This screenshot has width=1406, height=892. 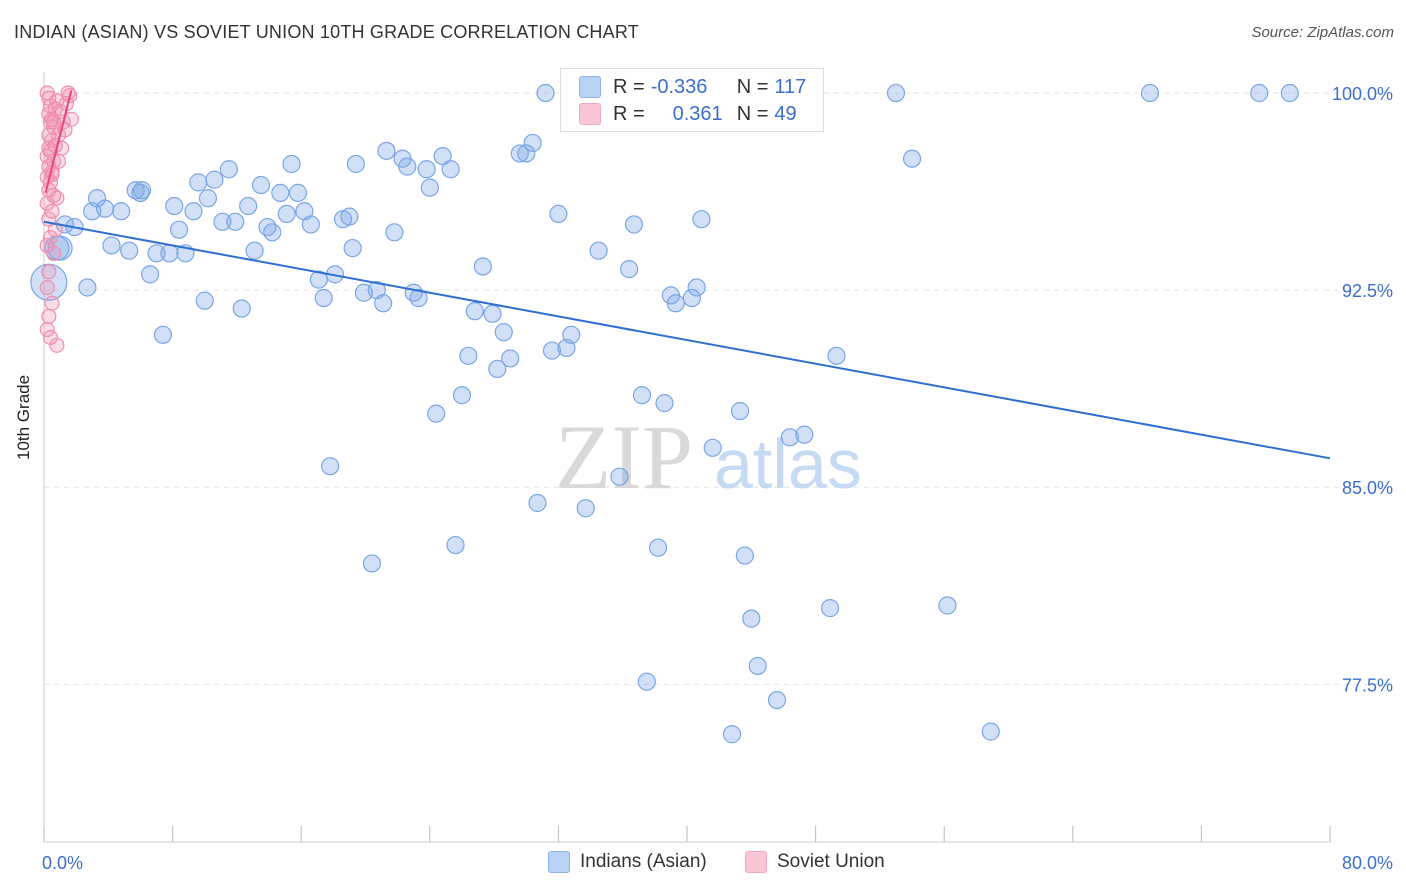 I want to click on stats-row-indians: R = -0.336 N = 117, so click(x=692, y=87).